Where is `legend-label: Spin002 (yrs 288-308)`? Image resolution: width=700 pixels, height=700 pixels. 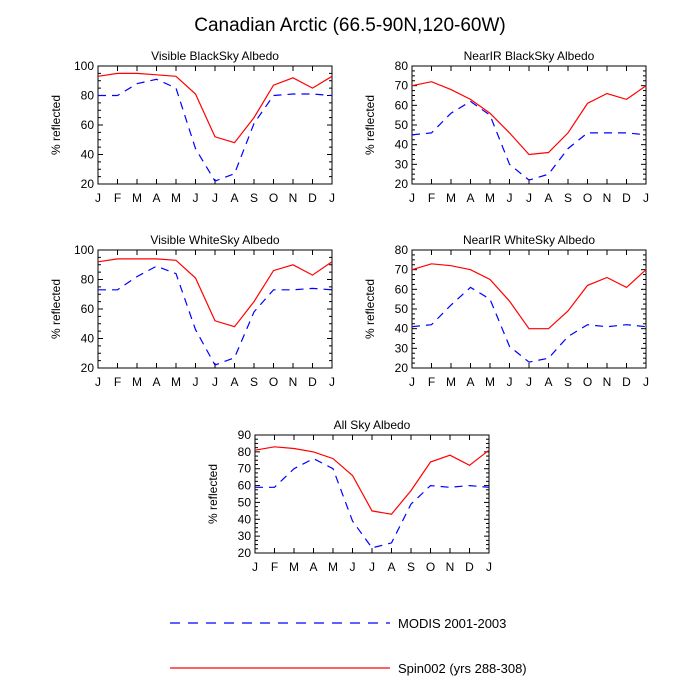
legend-label: Spin002 (yrs 288-308) is located at coordinates (462, 668).